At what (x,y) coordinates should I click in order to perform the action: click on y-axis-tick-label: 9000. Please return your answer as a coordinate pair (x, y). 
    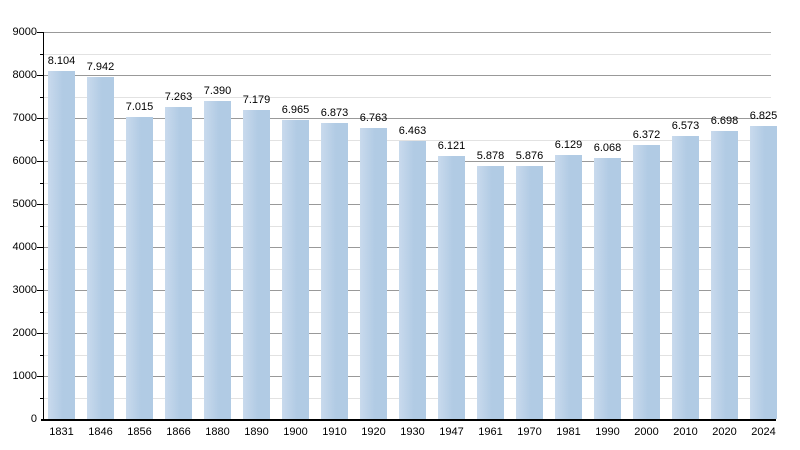
    Looking at the image, I should click on (24, 32).